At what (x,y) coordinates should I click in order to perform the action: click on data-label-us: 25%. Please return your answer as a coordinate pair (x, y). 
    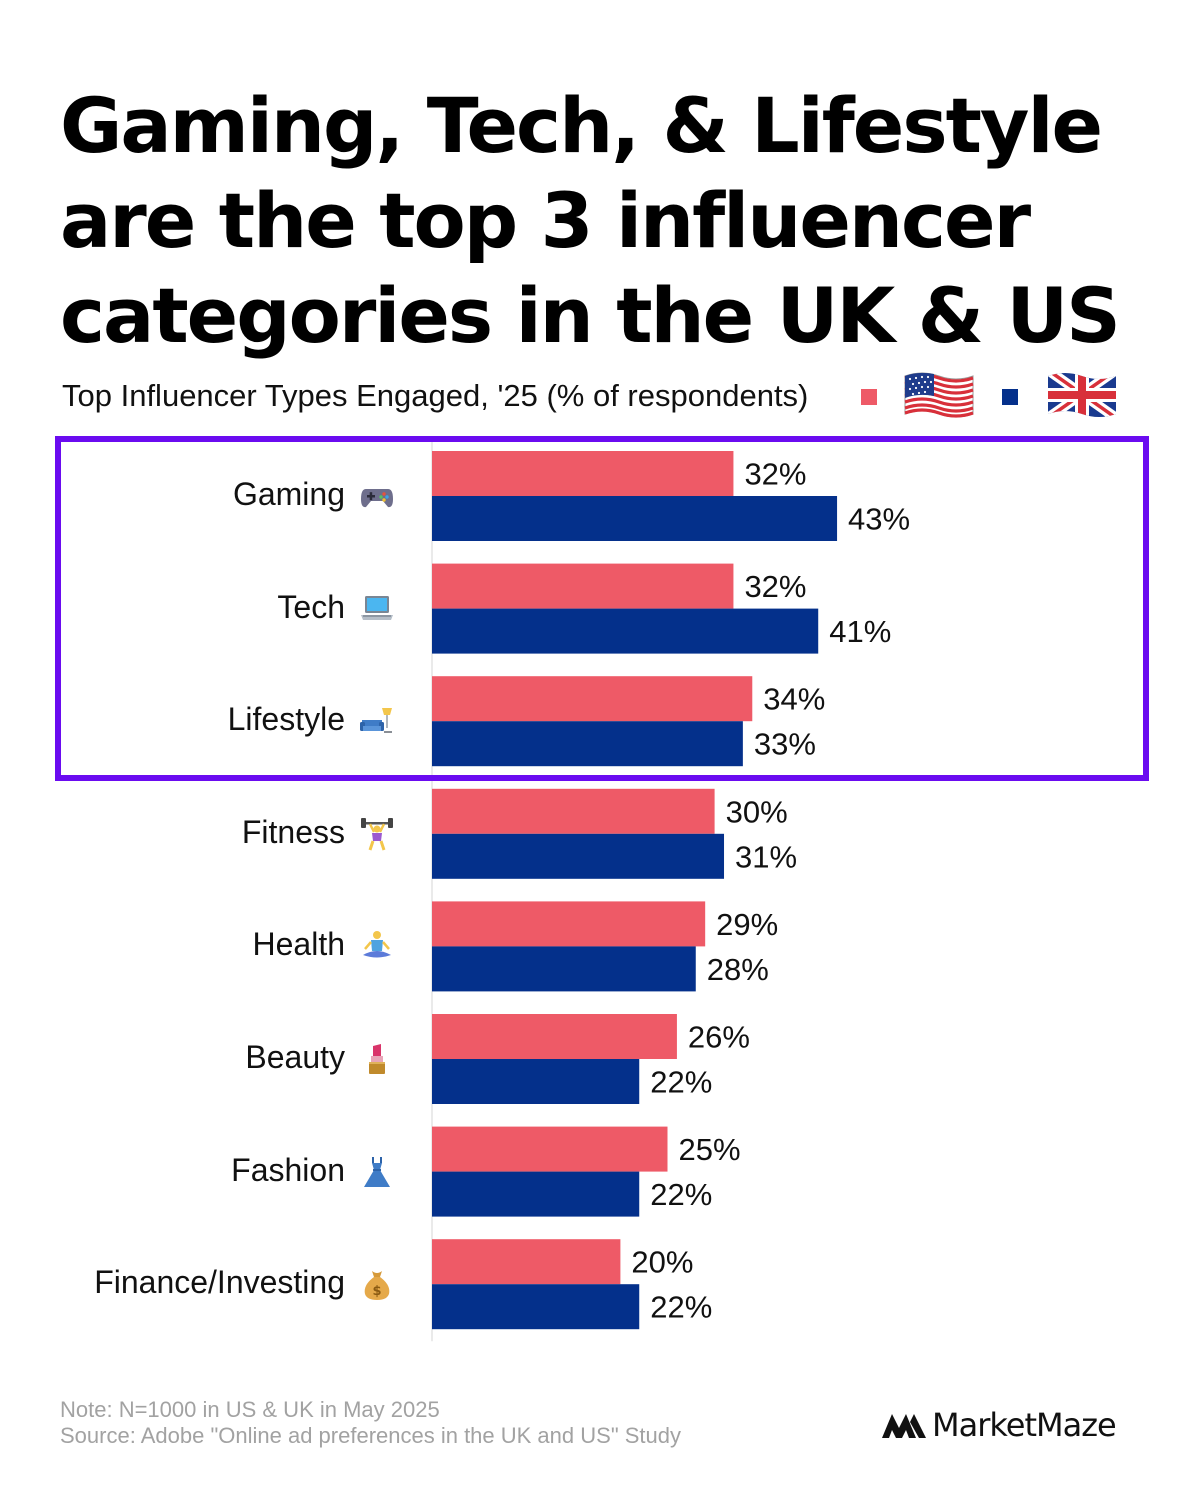
    Looking at the image, I should click on (710, 1149).